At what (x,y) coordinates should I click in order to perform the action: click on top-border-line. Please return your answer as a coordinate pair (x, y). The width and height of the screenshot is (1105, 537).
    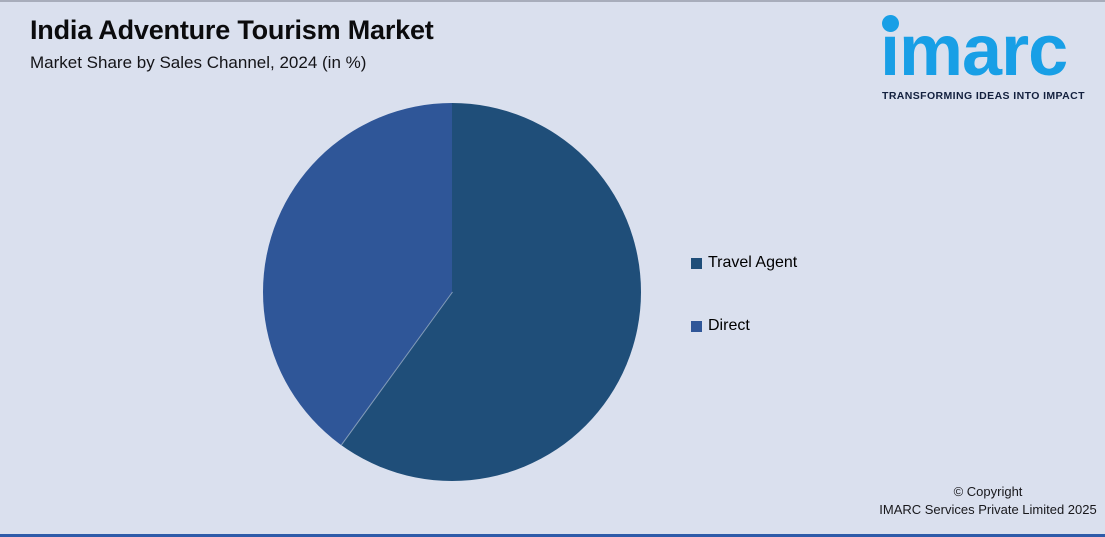
    Looking at the image, I should click on (552, 1).